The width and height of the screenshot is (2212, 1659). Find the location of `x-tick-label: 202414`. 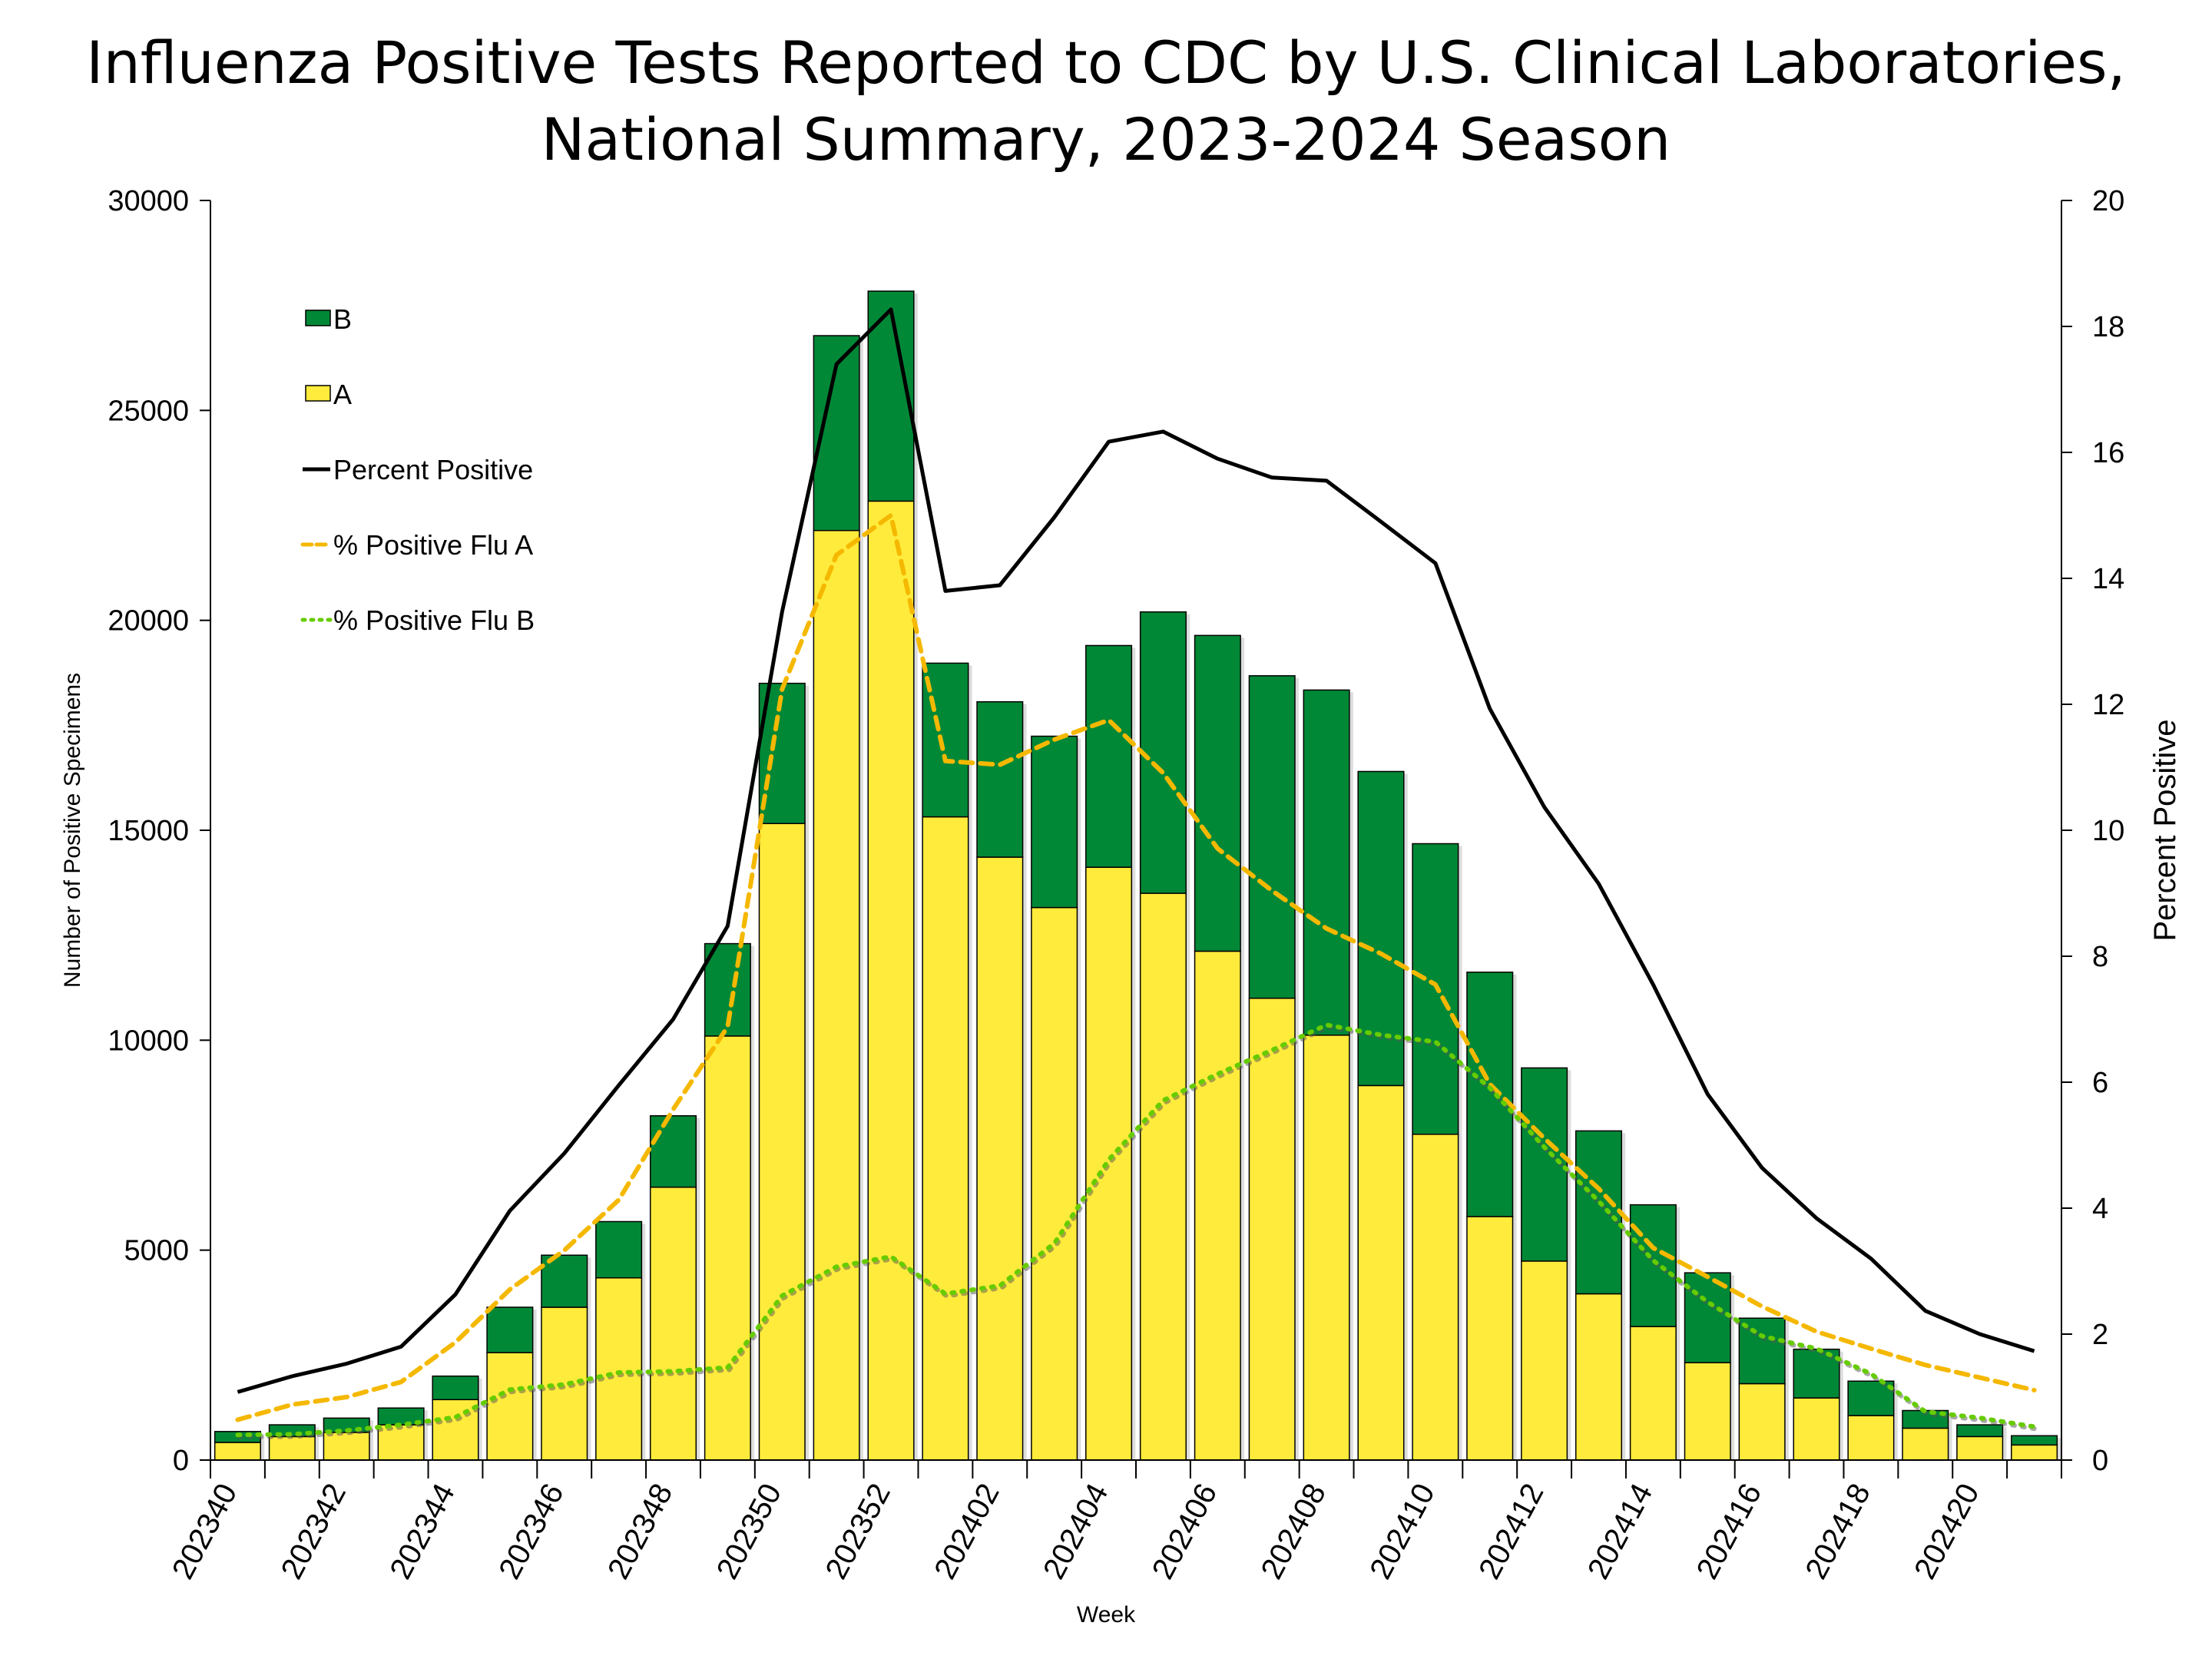

x-tick-label: 202414 is located at coordinates (1621, 1532).